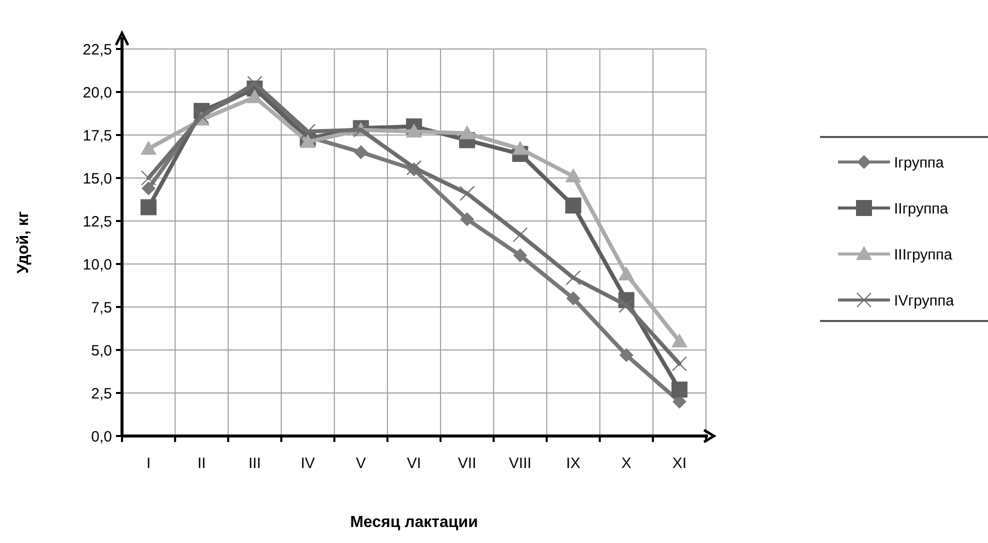 The image size is (988, 543). What do you see at coordinates (101, 351) in the screenshot?
I see `y-tick-label: 5,0` at bounding box center [101, 351].